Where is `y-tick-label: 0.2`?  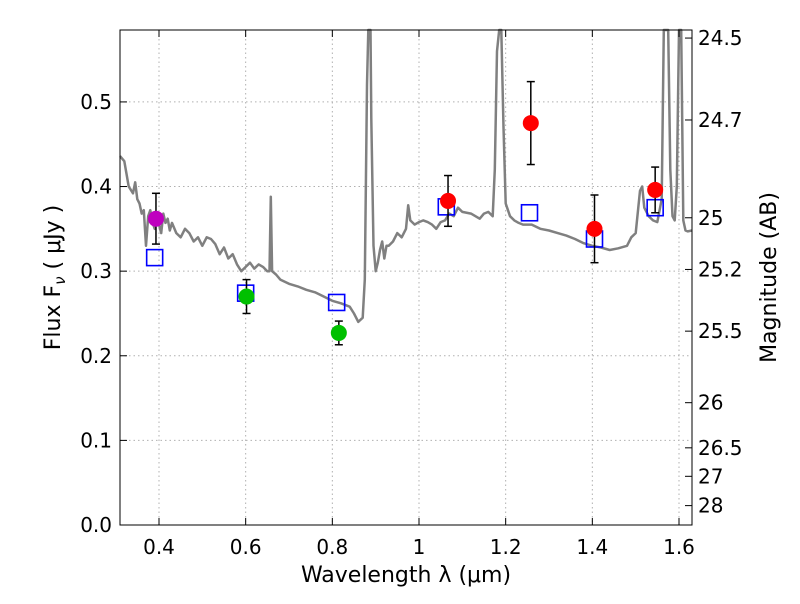 y-tick-label: 0.2 is located at coordinates (96, 356).